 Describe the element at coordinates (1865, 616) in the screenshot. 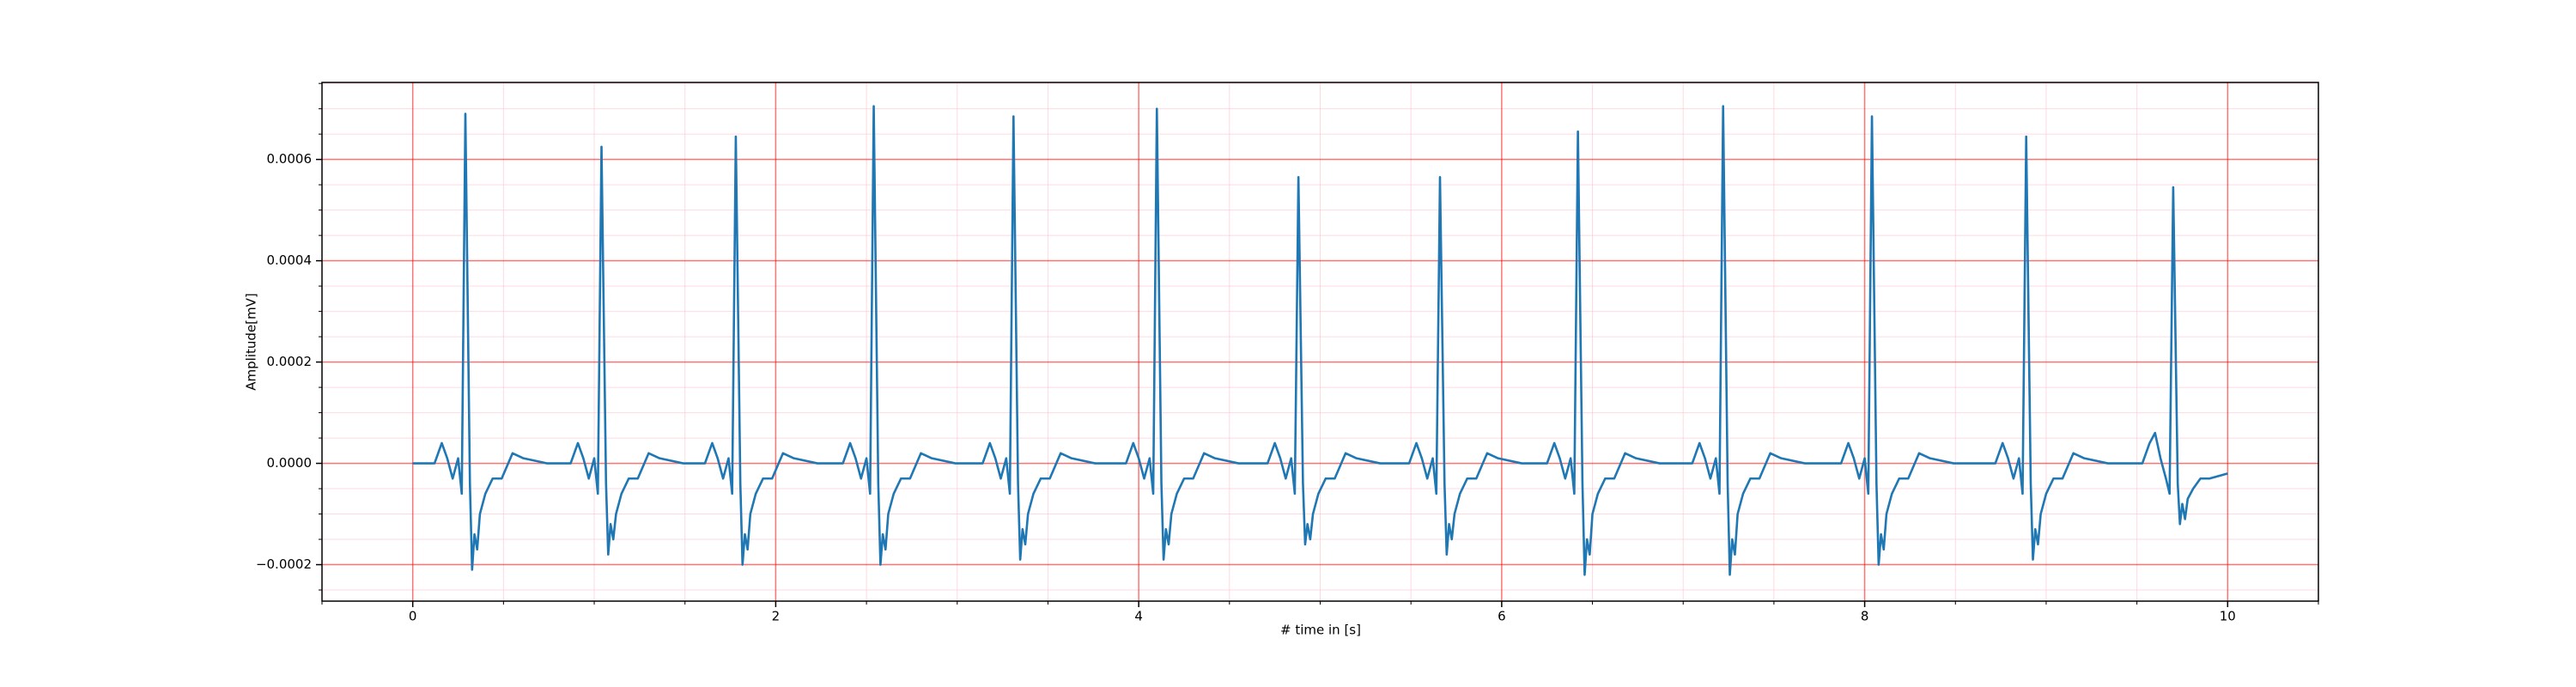

I see `x-tick-label: 8` at that location.